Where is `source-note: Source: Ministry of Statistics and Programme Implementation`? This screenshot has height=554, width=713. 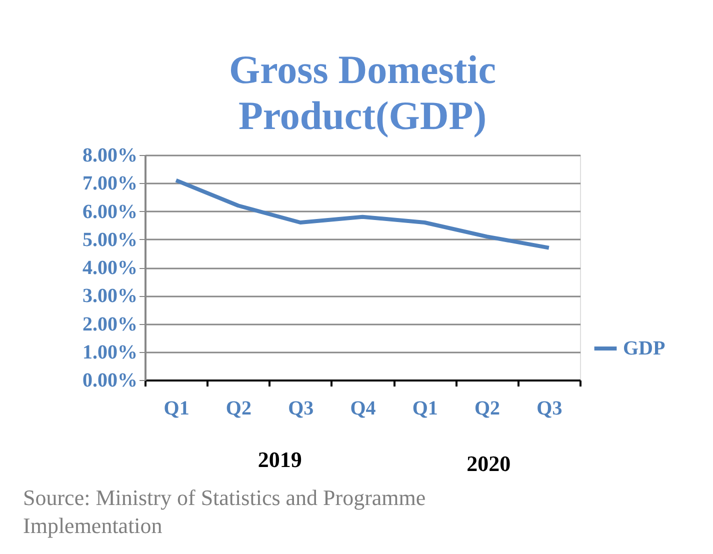 source-note: Source: Ministry of Statistics and Programme Implementation is located at coordinates (224, 511).